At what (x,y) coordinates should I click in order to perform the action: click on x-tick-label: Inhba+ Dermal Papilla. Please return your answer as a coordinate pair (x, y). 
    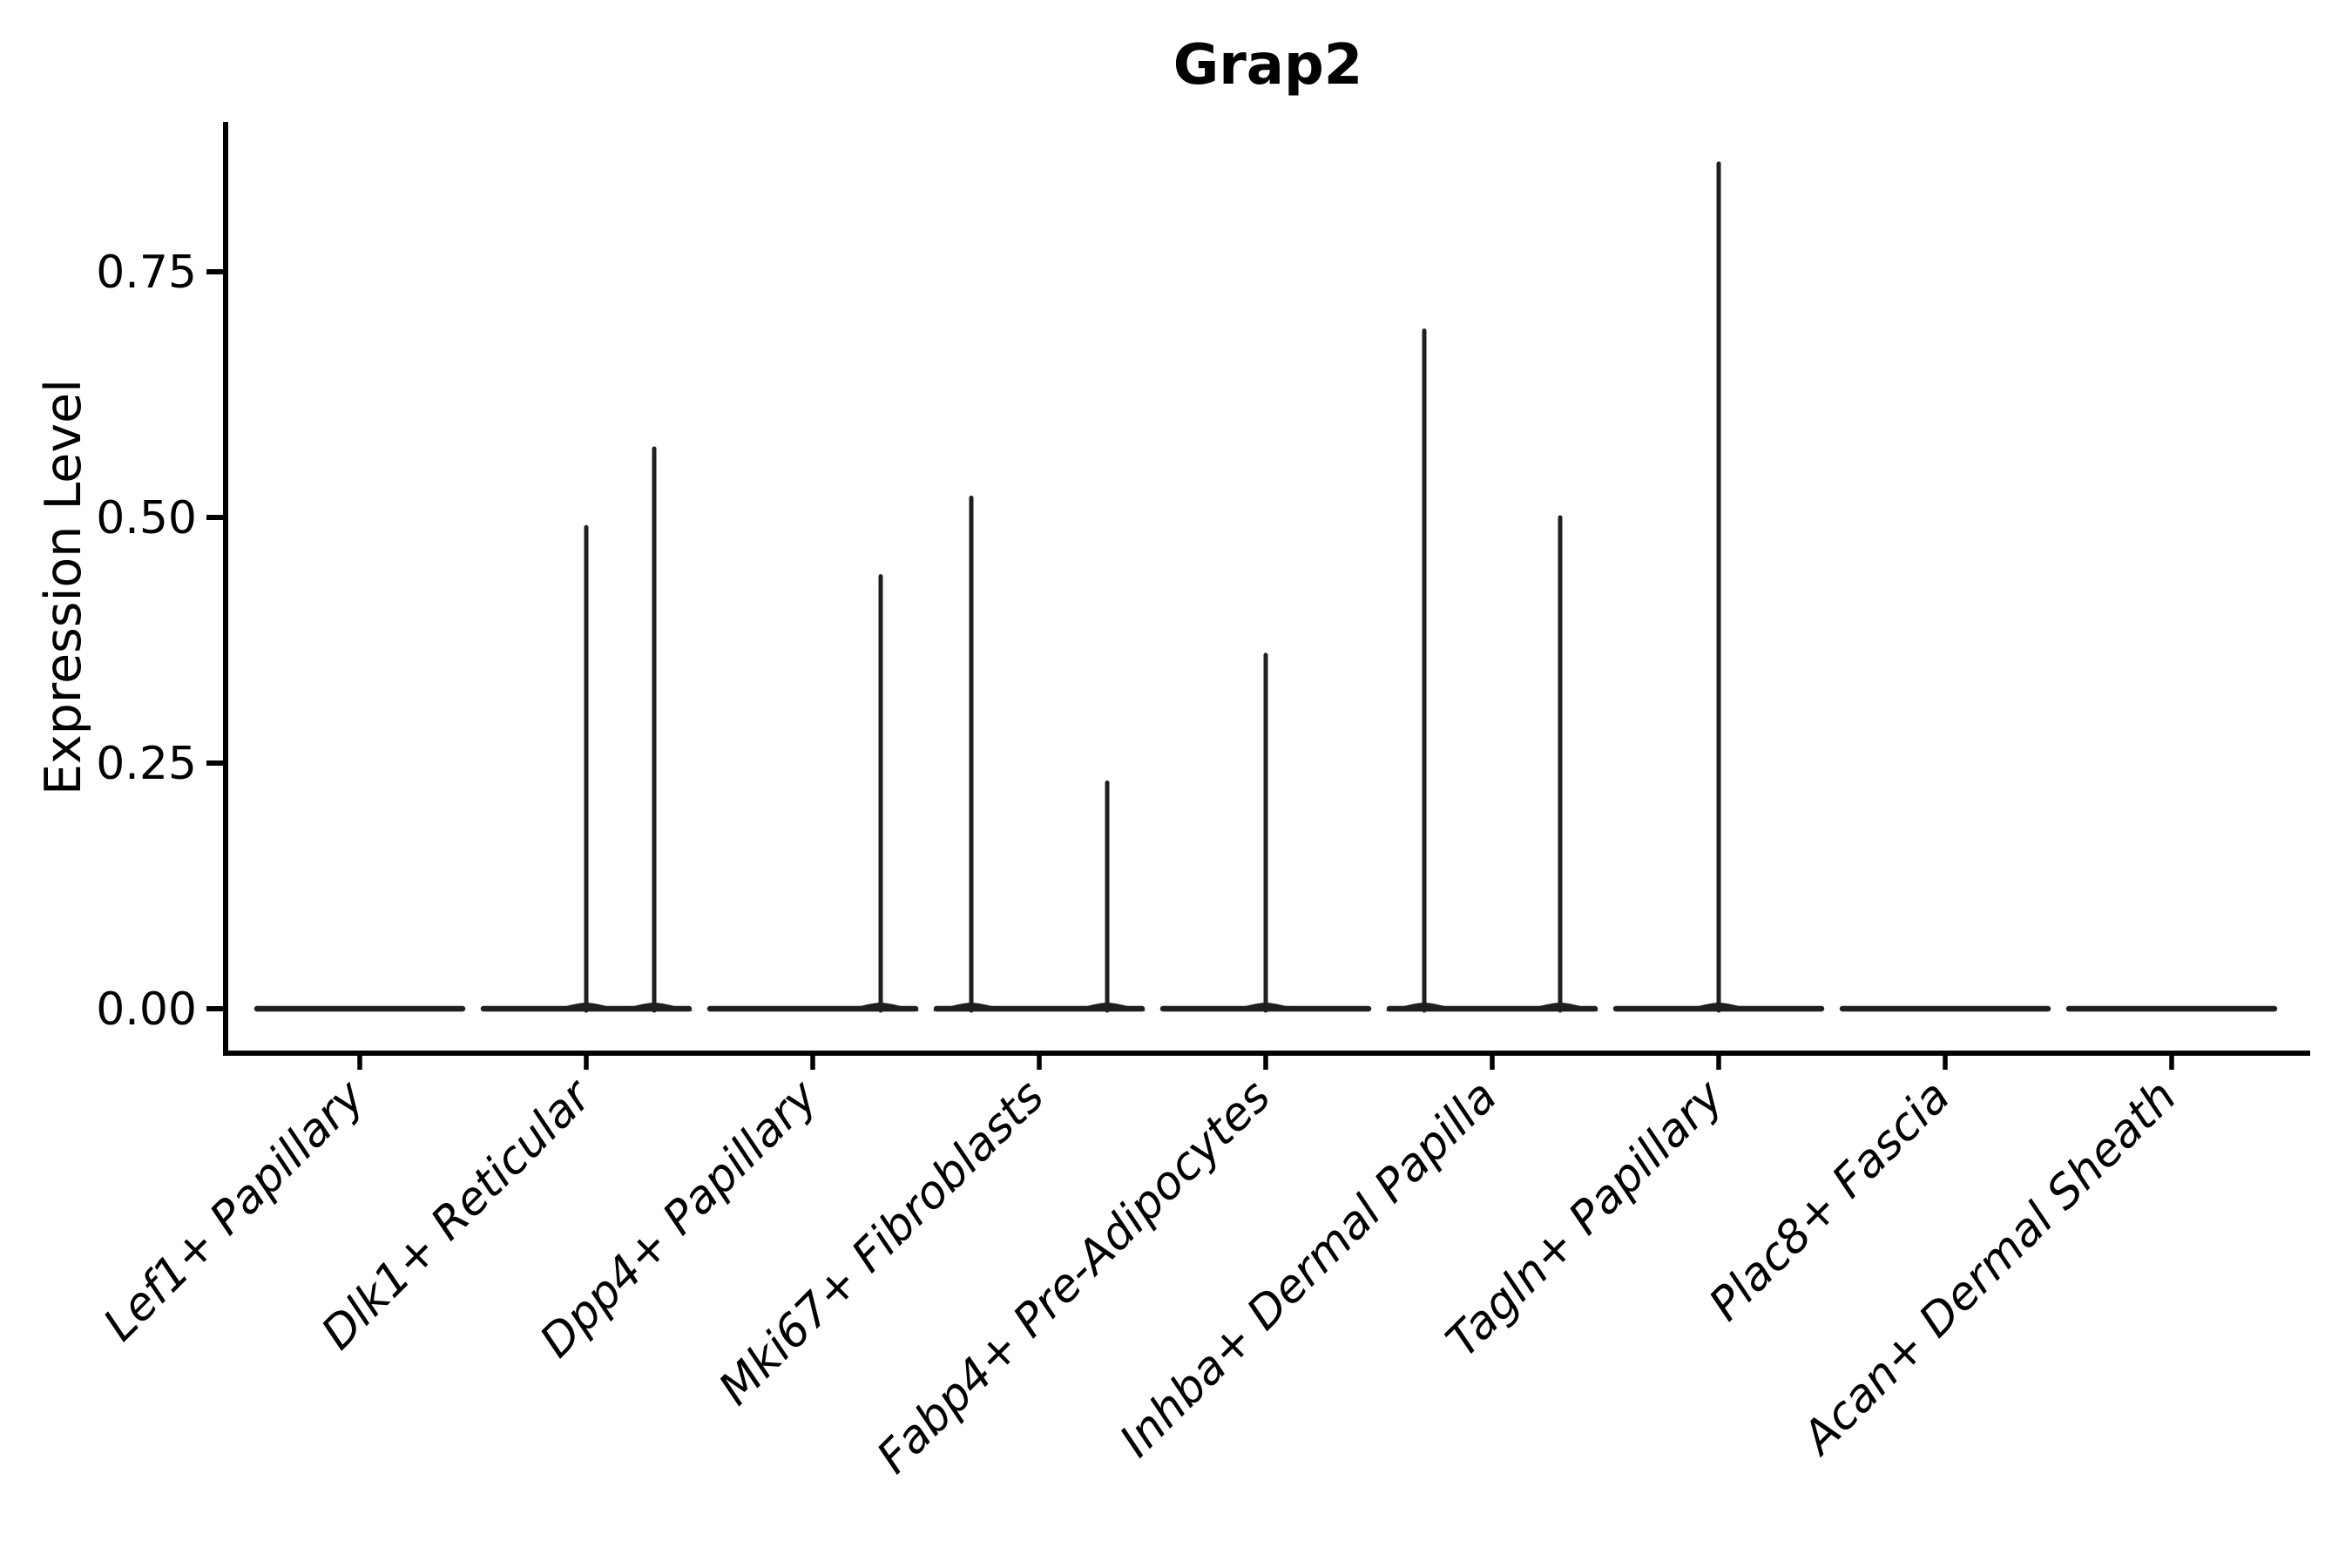
    Looking at the image, I should click on (1309, 1270).